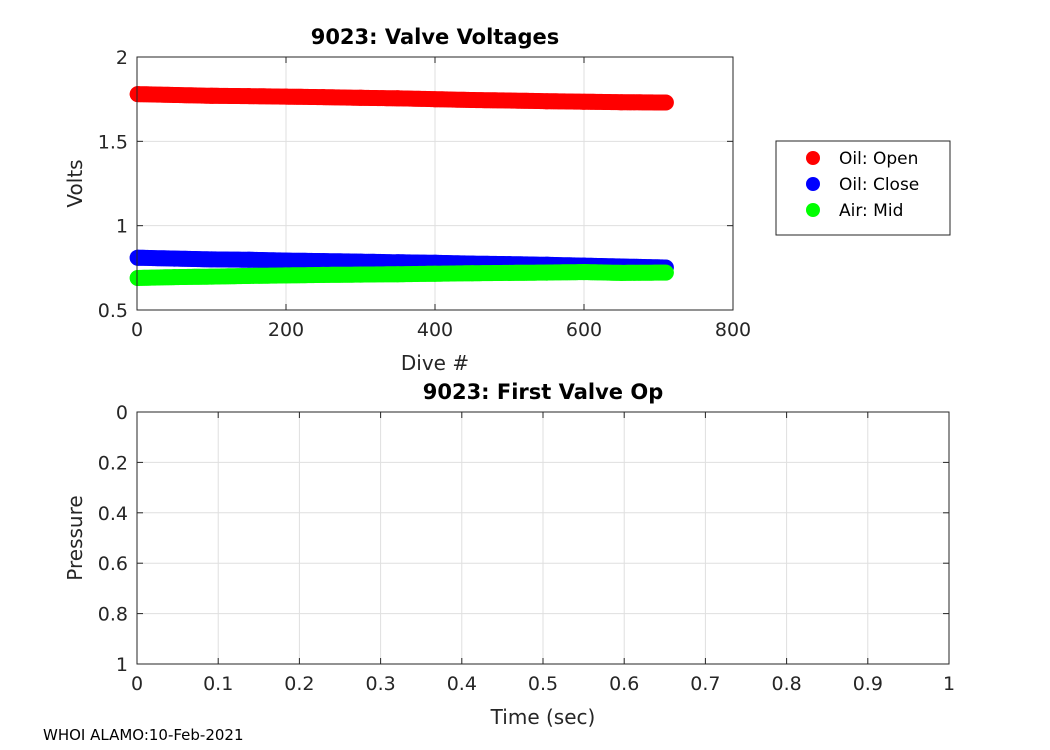  What do you see at coordinates (871, 211) in the screenshot?
I see `legend-label: Air: Mid` at bounding box center [871, 211].